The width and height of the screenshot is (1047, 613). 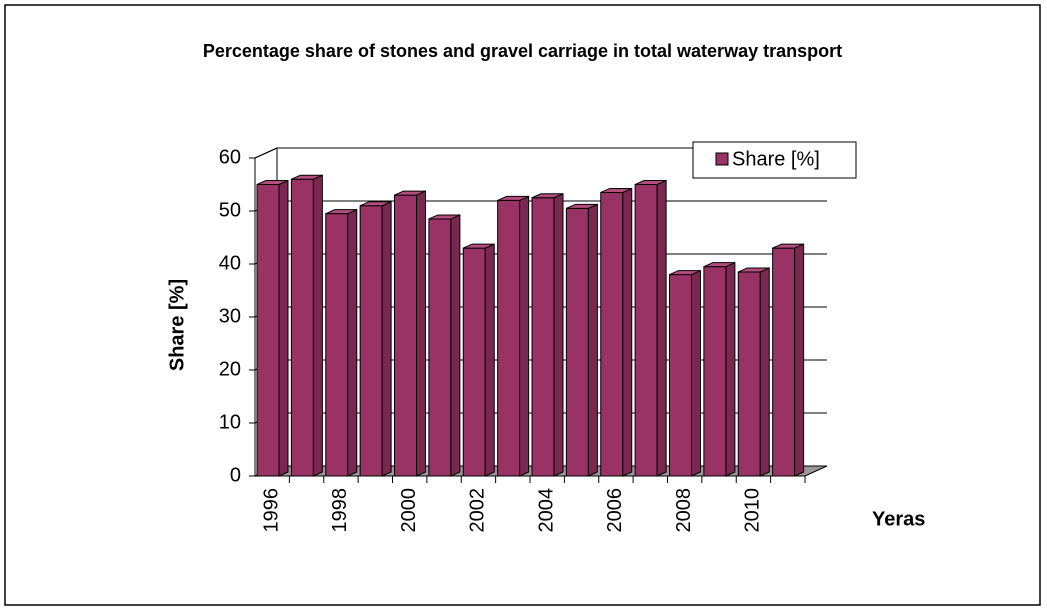 I want to click on x-tick-label: 2002, so click(x=478, y=510).